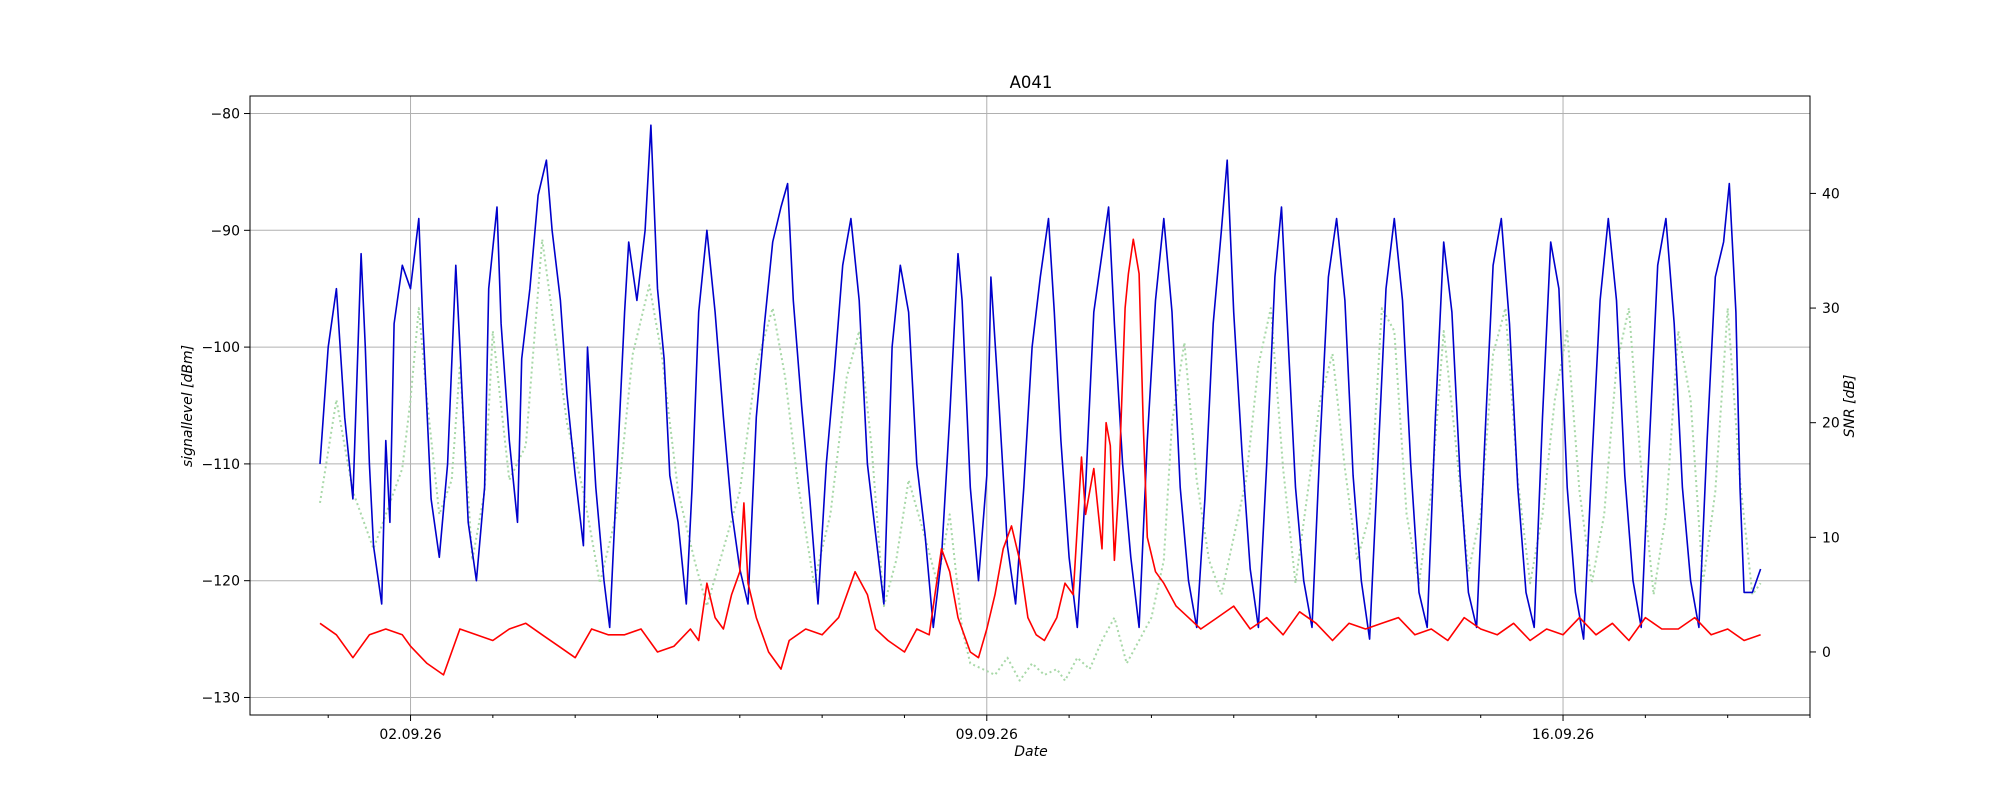 Image resolution: width=2000 pixels, height=800 pixels. I want to click on y-tick-label-right: 40, so click(1831, 194).